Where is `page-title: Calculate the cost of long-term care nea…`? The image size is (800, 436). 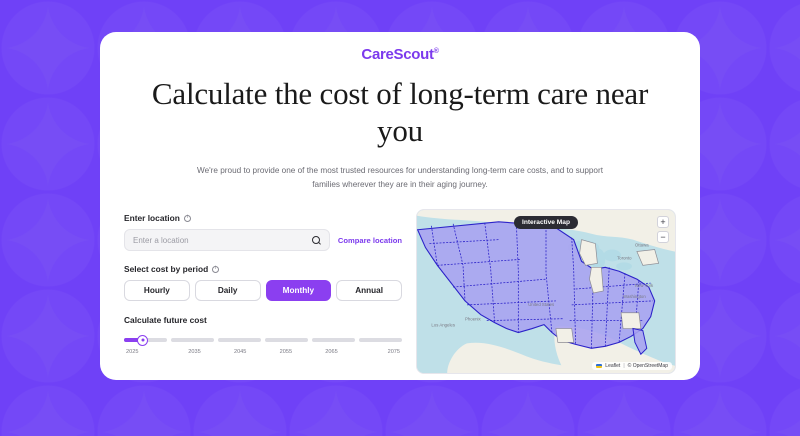
page-title: Calculate the cost of long-term care nea… is located at coordinates (400, 112).